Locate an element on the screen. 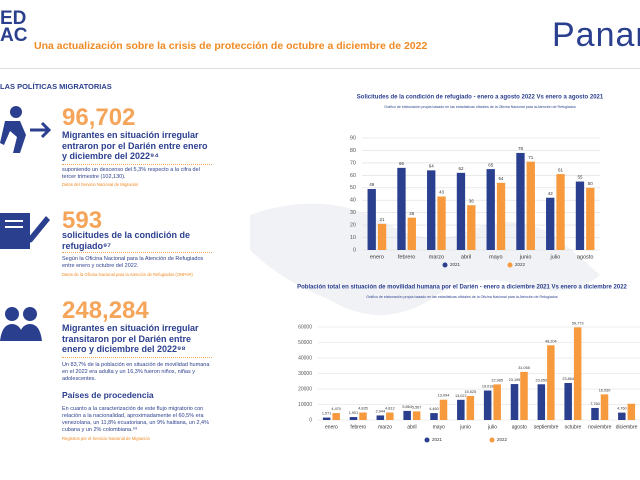  x-tick-label: julio is located at coordinates (554, 257).